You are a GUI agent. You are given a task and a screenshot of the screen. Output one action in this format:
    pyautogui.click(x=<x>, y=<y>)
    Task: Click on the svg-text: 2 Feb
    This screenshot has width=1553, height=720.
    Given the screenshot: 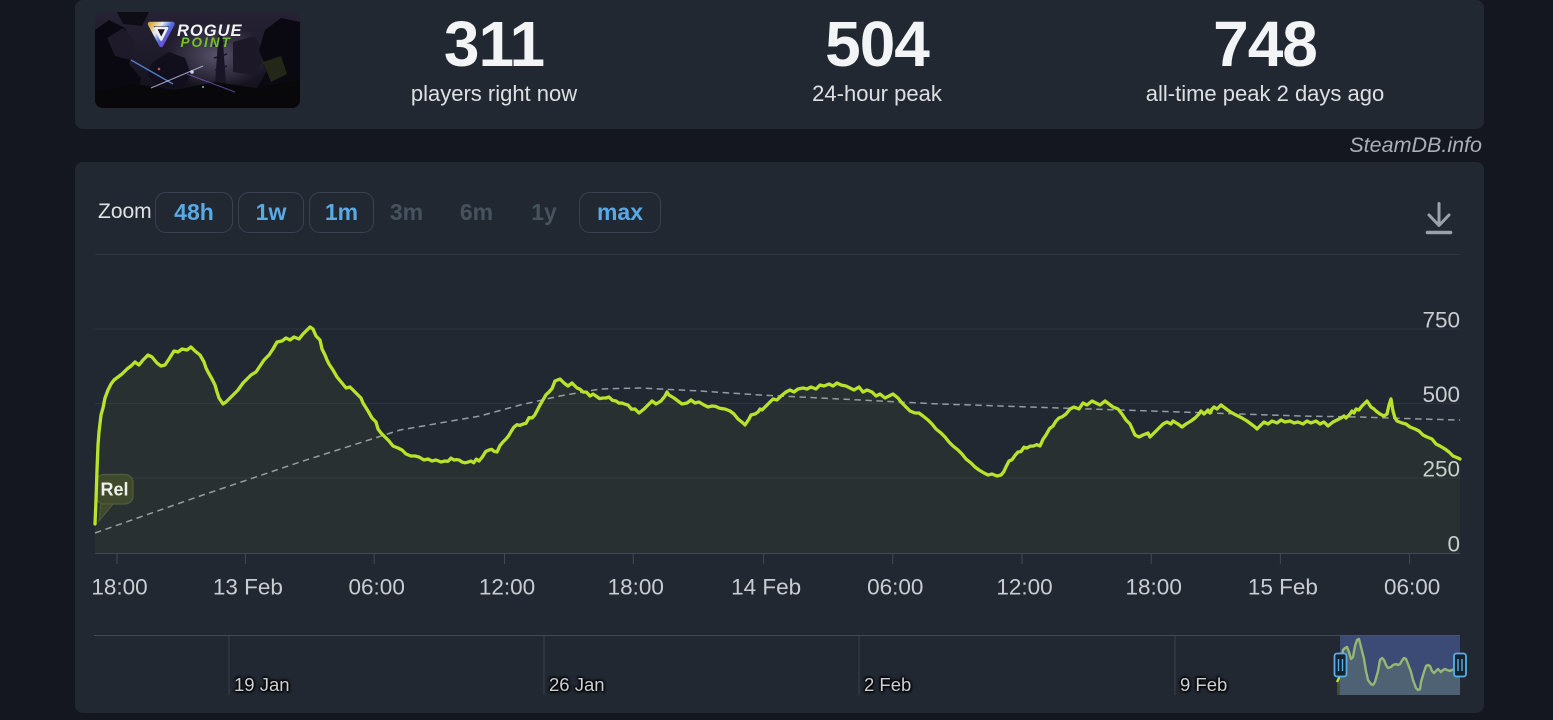 What is the action you would take?
    pyautogui.click(x=887, y=684)
    